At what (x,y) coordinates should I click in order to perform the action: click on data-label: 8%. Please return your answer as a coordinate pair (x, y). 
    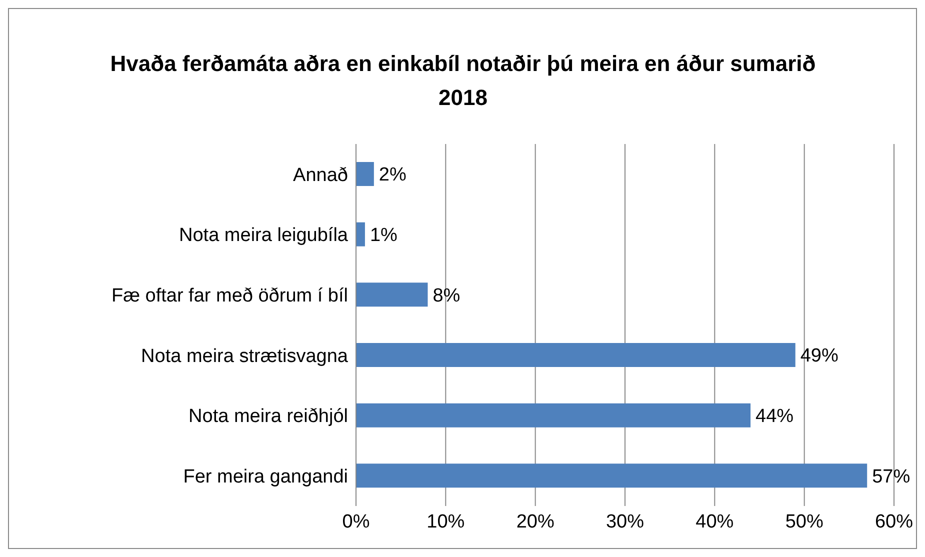
    Looking at the image, I should click on (446, 295).